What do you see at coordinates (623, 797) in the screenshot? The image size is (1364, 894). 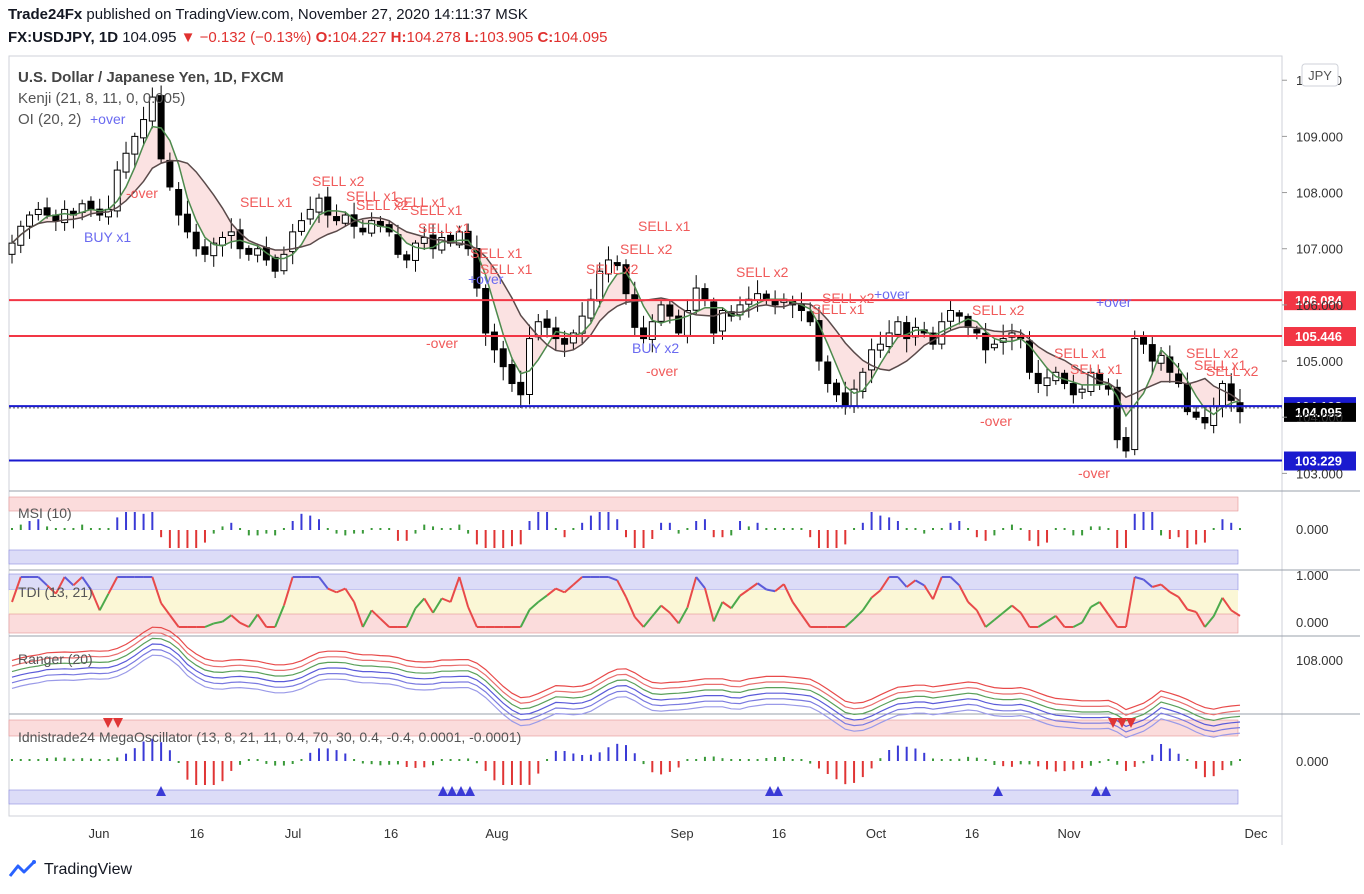 I see `mega-lower-band` at bounding box center [623, 797].